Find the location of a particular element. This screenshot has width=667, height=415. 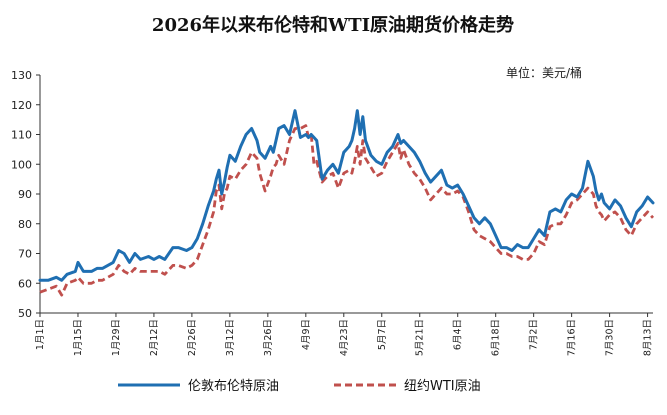

y-tick-label: 50 is located at coordinates (25, 313).